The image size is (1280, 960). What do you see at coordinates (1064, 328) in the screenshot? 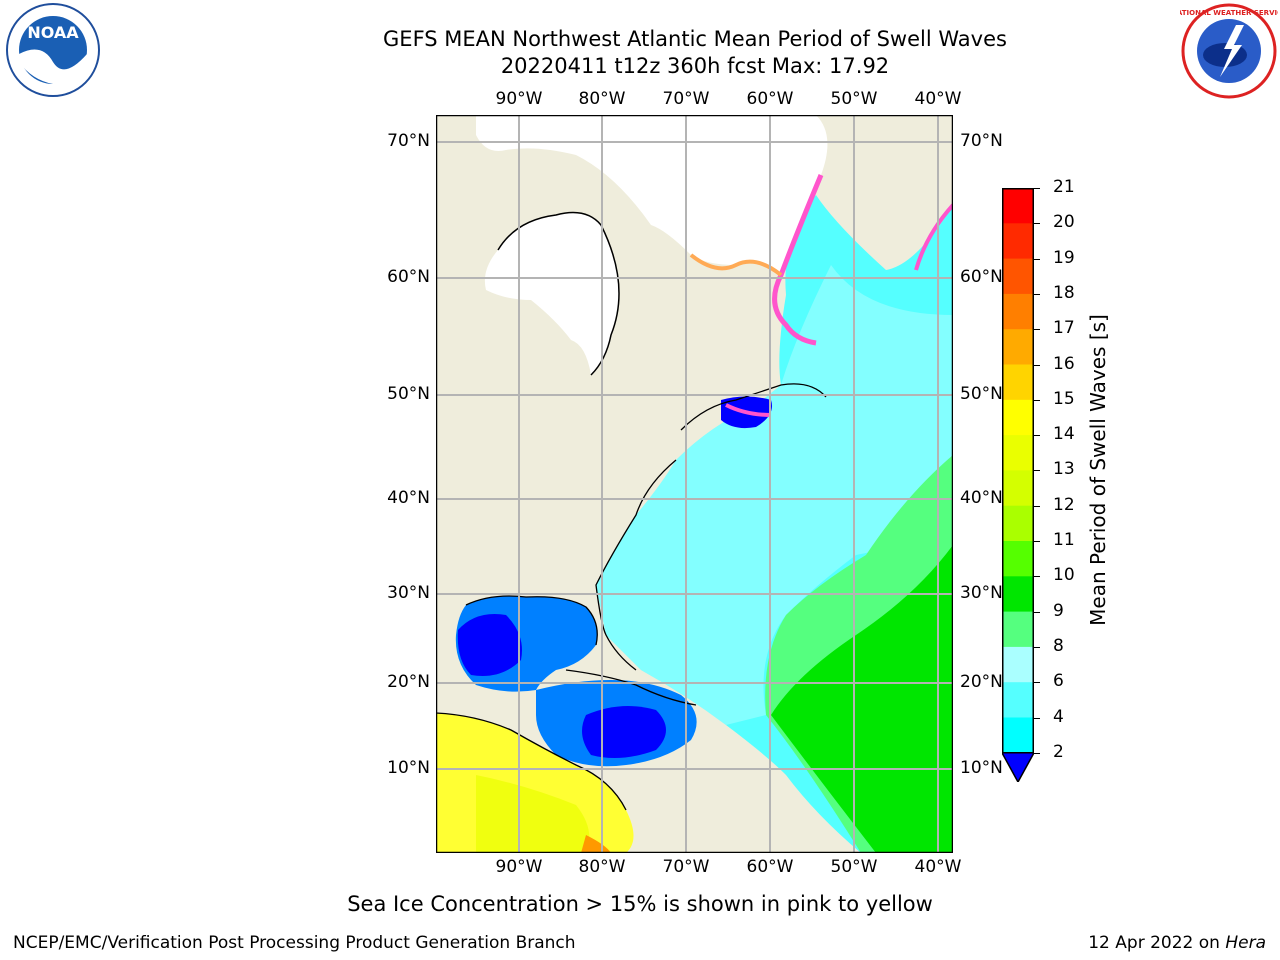
I see `colorbar-tick-label: 17` at bounding box center [1064, 328].